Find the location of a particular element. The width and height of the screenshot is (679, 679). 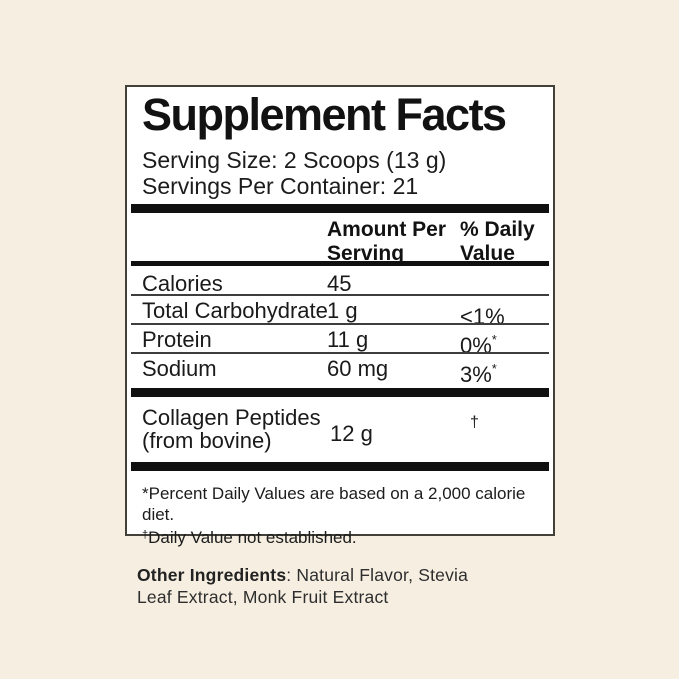

table-row-sodium: Sodium 60 mg 3%* is located at coordinates (340, 371).